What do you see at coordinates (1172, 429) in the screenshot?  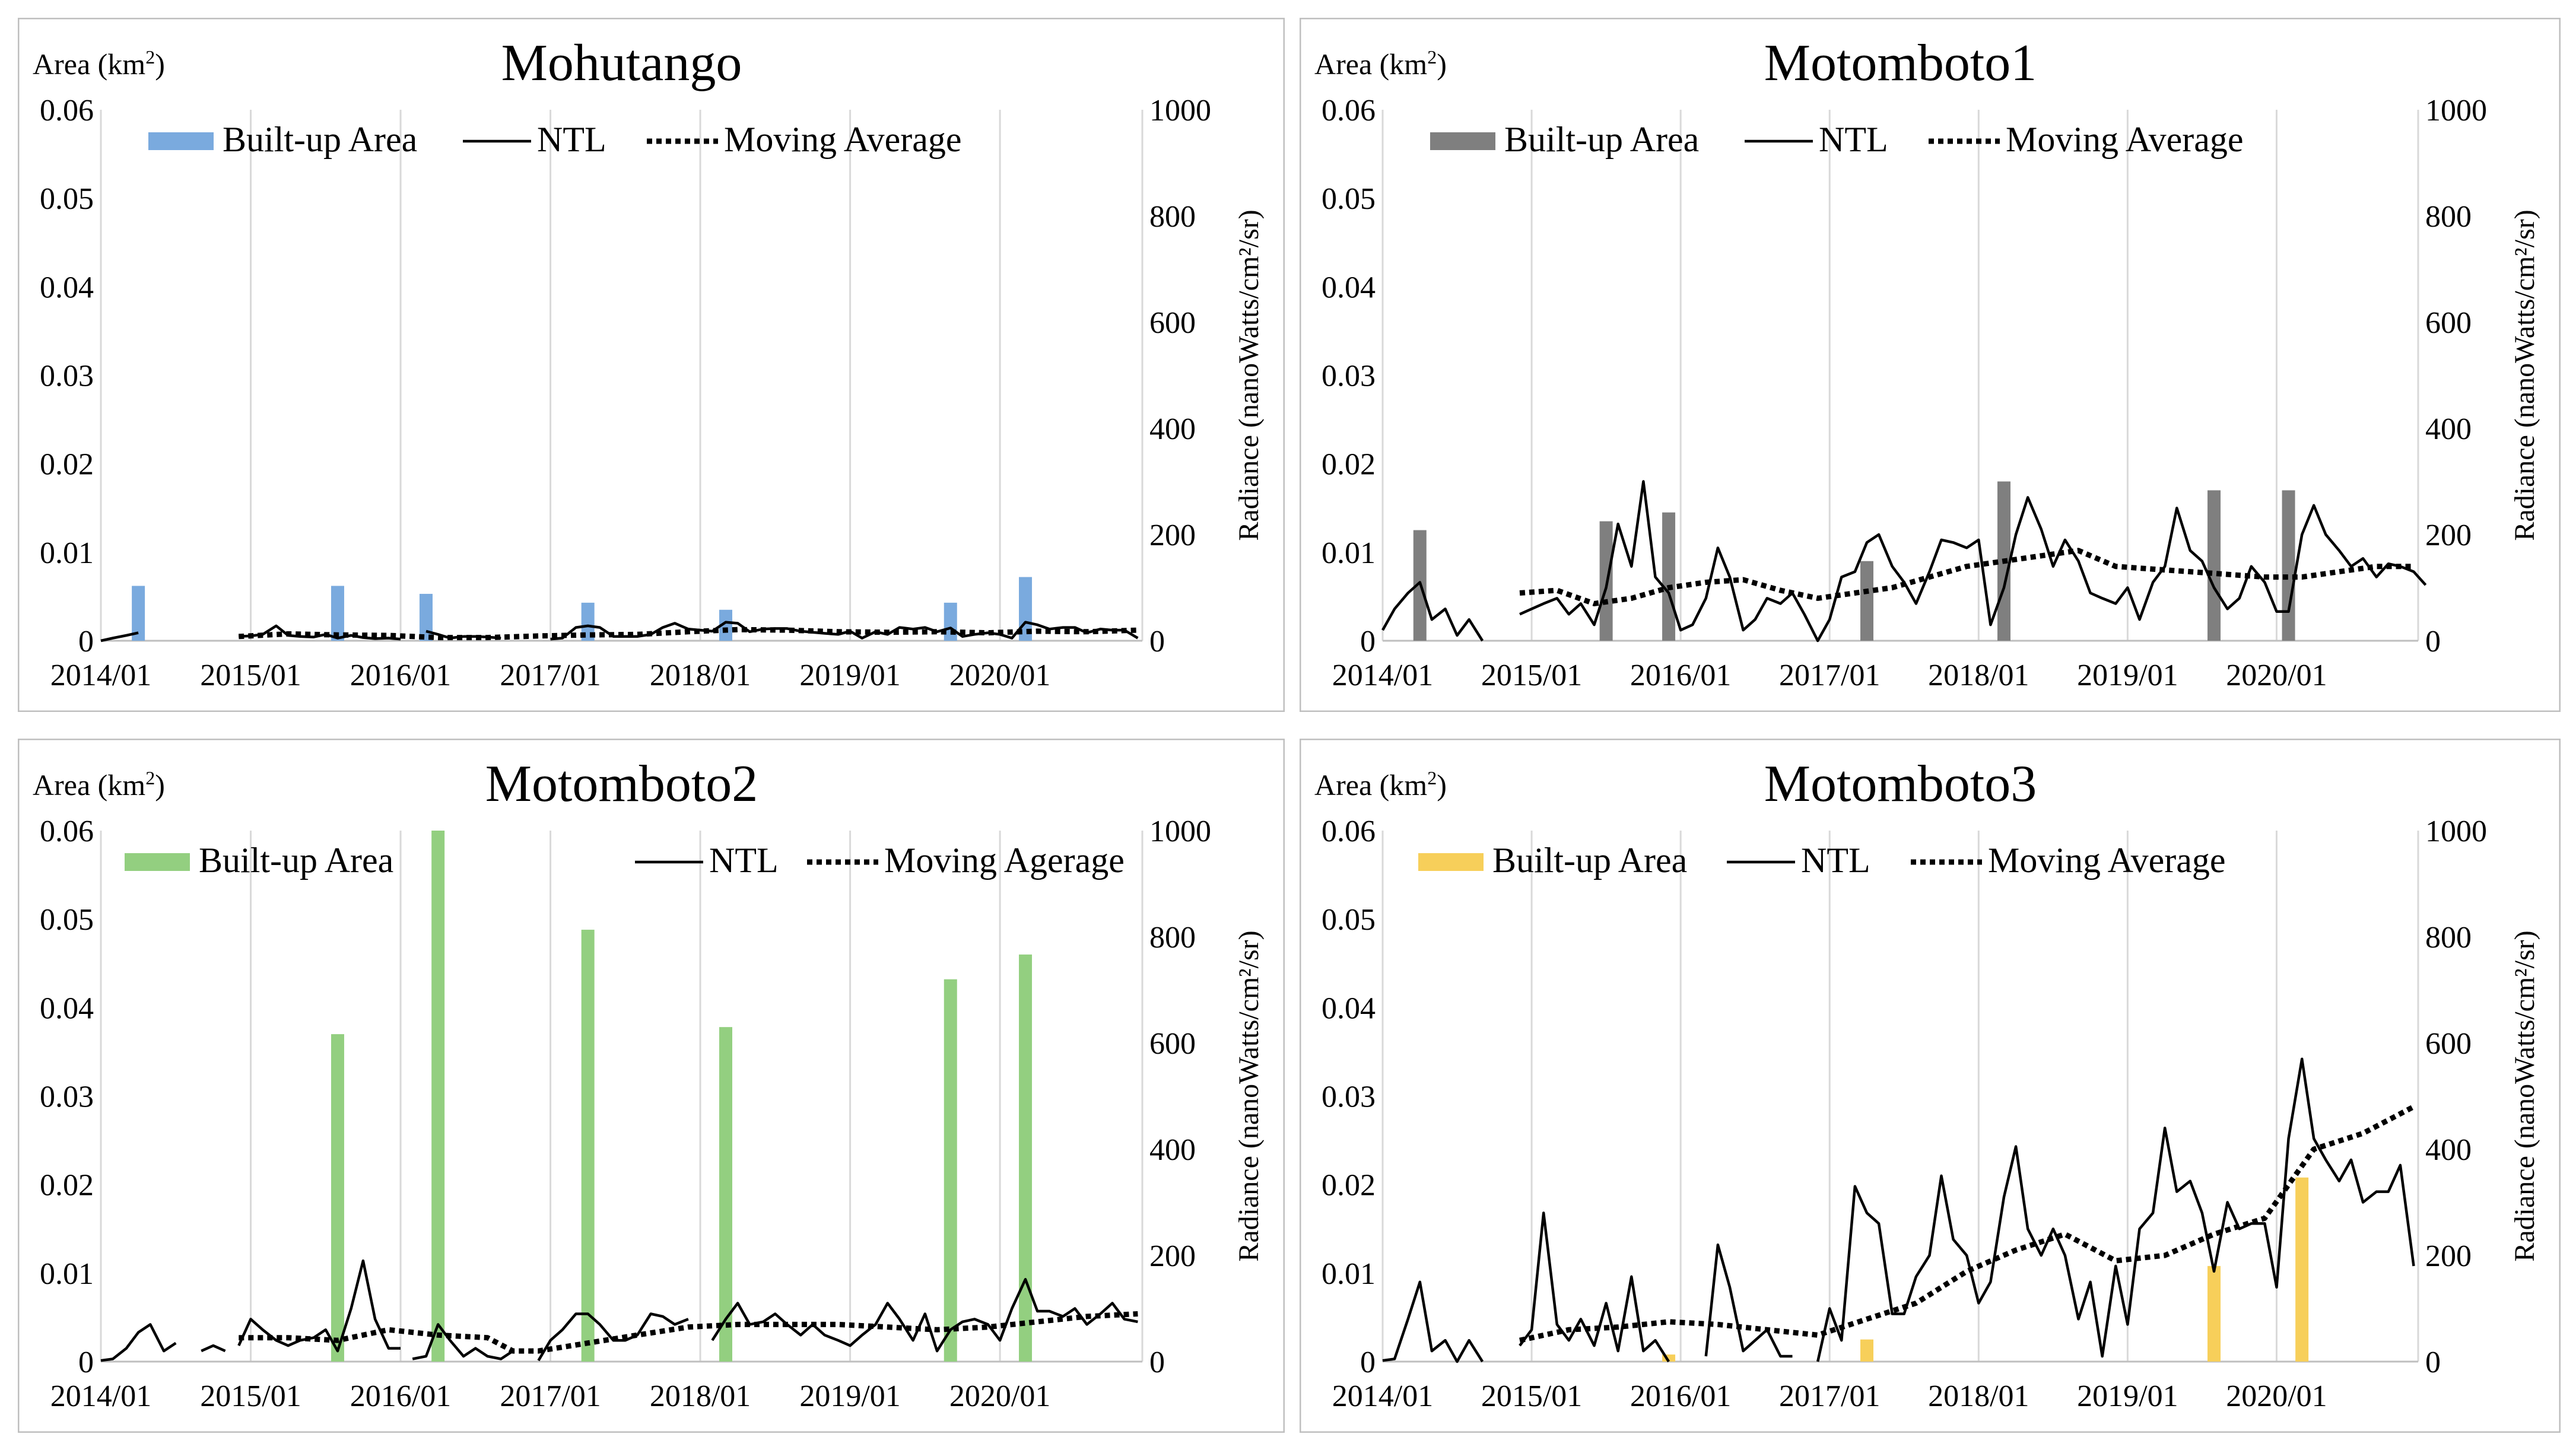 I see `y-right-tick-label: 400` at bounding box center [1172, 429].